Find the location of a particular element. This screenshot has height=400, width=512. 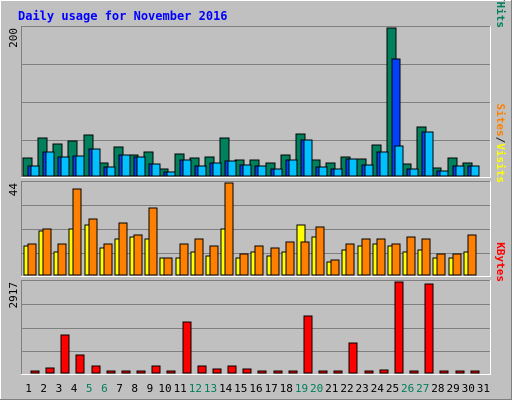

x-tick-label: 3 is located at coordinates (59, 388).